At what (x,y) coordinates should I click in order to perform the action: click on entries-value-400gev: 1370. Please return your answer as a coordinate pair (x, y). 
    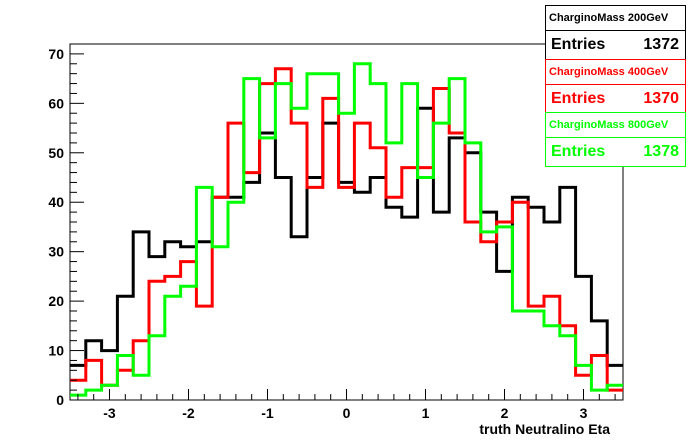
    Looking at the image, I should click on (661, 98).